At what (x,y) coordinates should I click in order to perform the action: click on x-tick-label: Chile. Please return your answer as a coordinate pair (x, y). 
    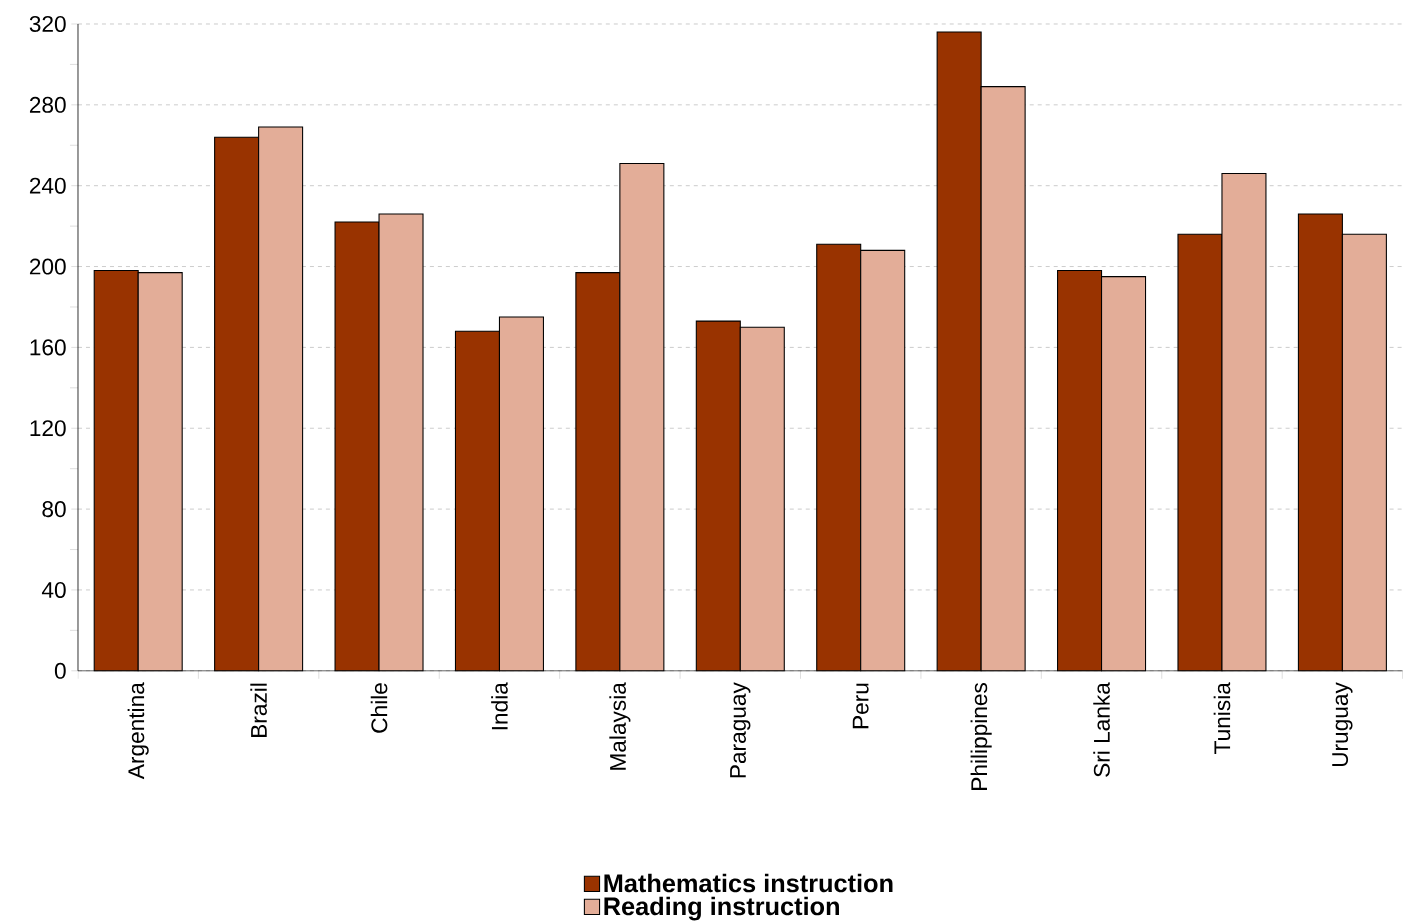
    Looking at the image, I should click on (379, 708).